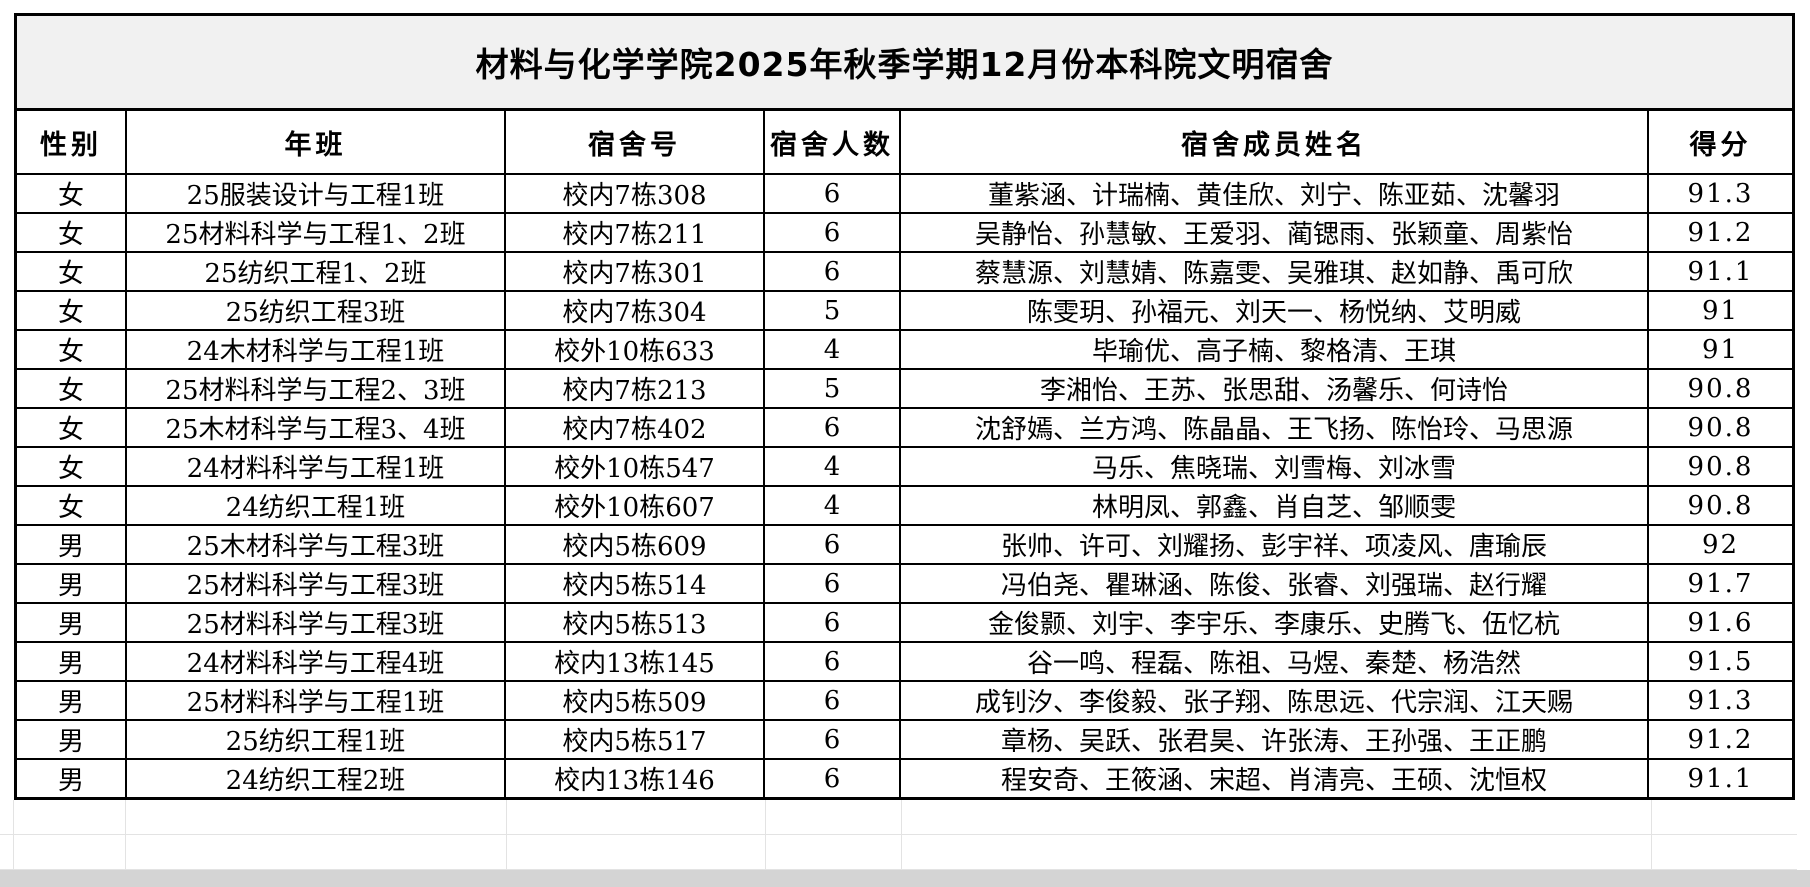 The width and height of the screenshot is (1810, 887). What do you see at coordinates (634, 505) in the screenshot?
I see `cell-dorm: 校外10栋607` at bounding box center [634, 505].